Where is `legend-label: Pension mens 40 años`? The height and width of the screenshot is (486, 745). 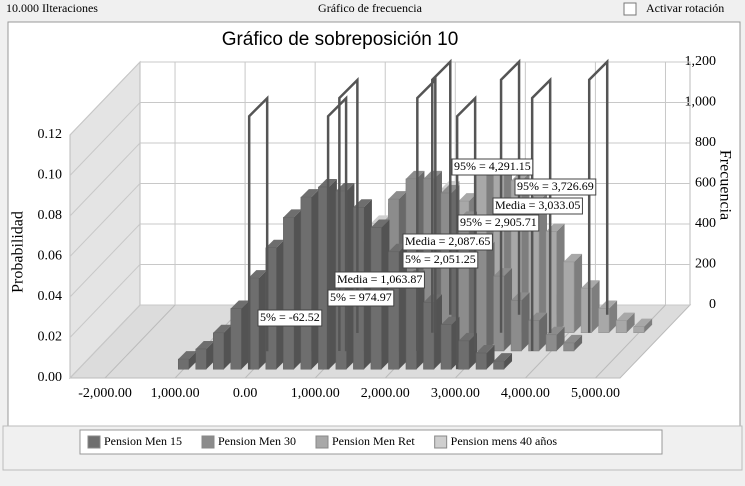
legend-label: Pension mens 40 años is located at coordinates (504, 441).